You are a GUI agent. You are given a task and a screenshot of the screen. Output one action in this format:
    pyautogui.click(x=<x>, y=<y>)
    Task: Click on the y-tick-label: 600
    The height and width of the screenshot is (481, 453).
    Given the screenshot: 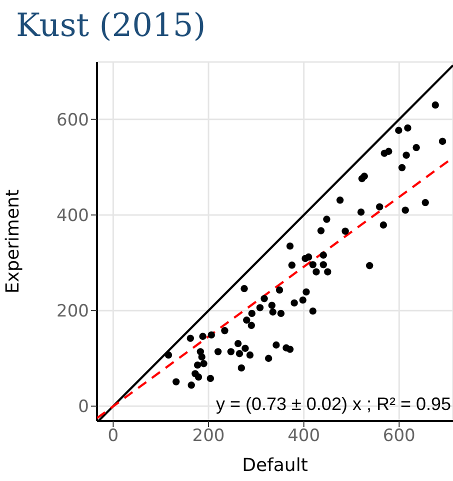 What is the action you would take?
    pyautogui.click(x=72, y=120)
    